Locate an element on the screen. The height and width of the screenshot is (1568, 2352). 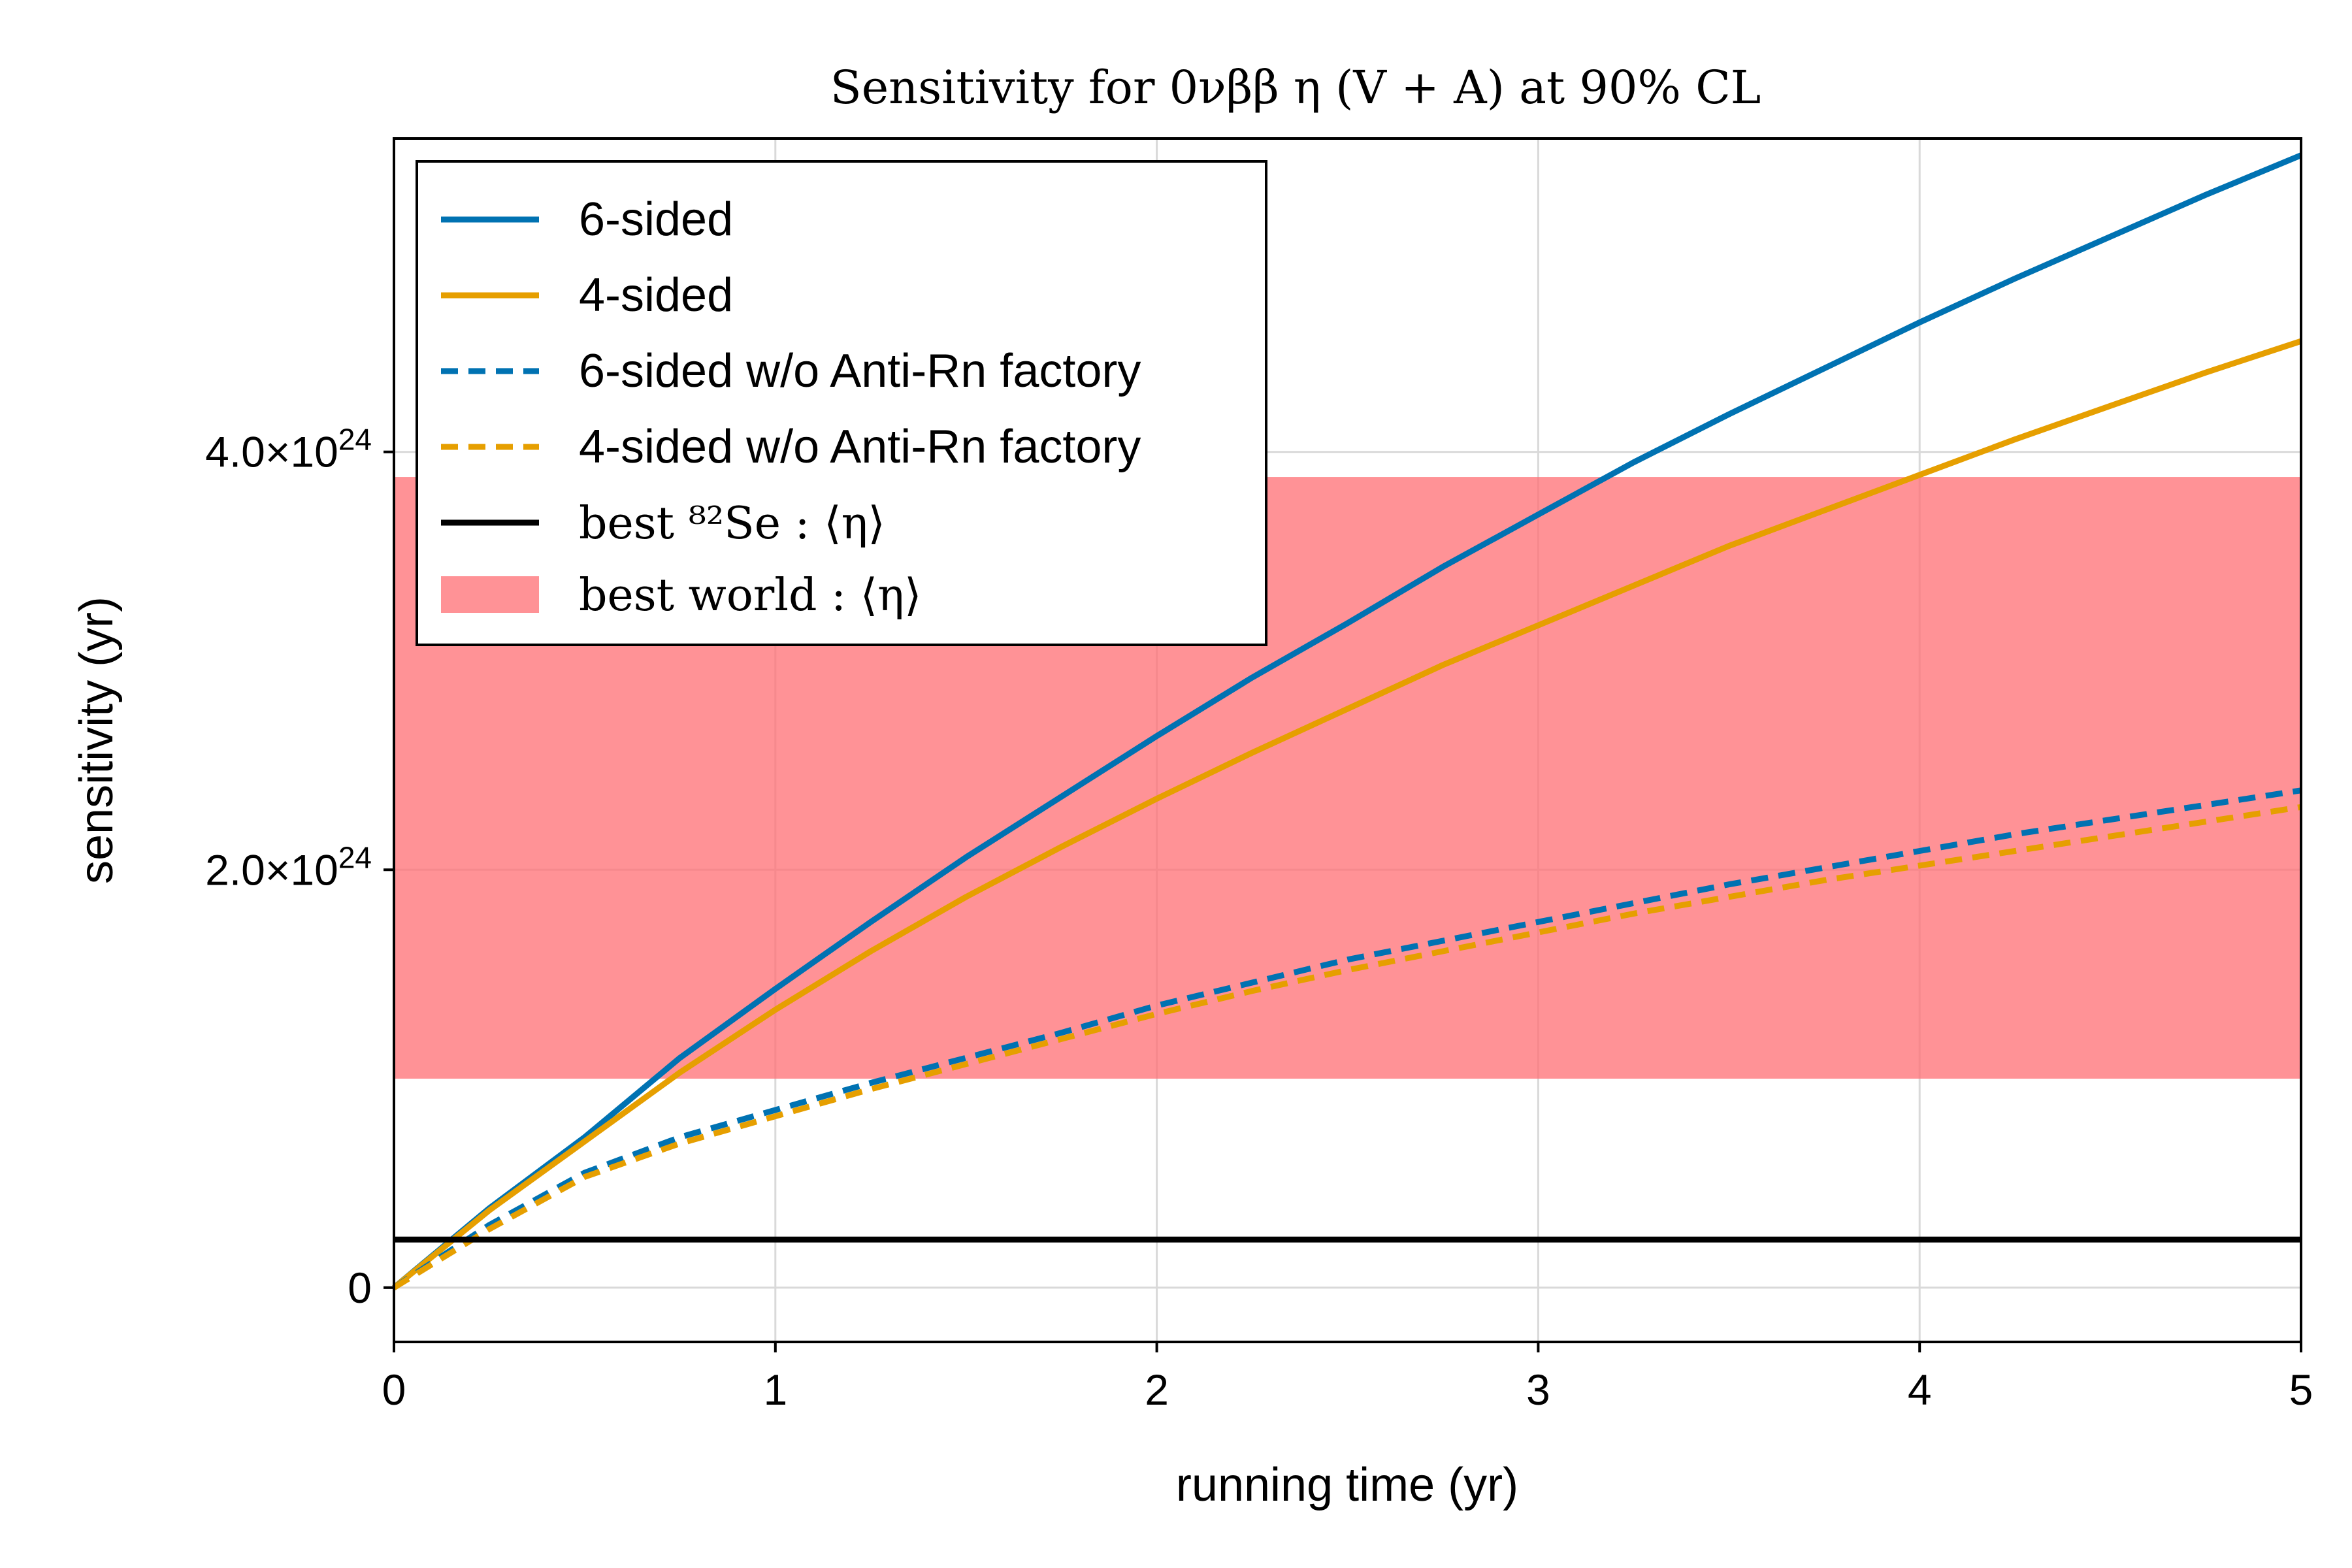
legend-label: best world : ⟨η⟩ is located at coordinates (750, 595).